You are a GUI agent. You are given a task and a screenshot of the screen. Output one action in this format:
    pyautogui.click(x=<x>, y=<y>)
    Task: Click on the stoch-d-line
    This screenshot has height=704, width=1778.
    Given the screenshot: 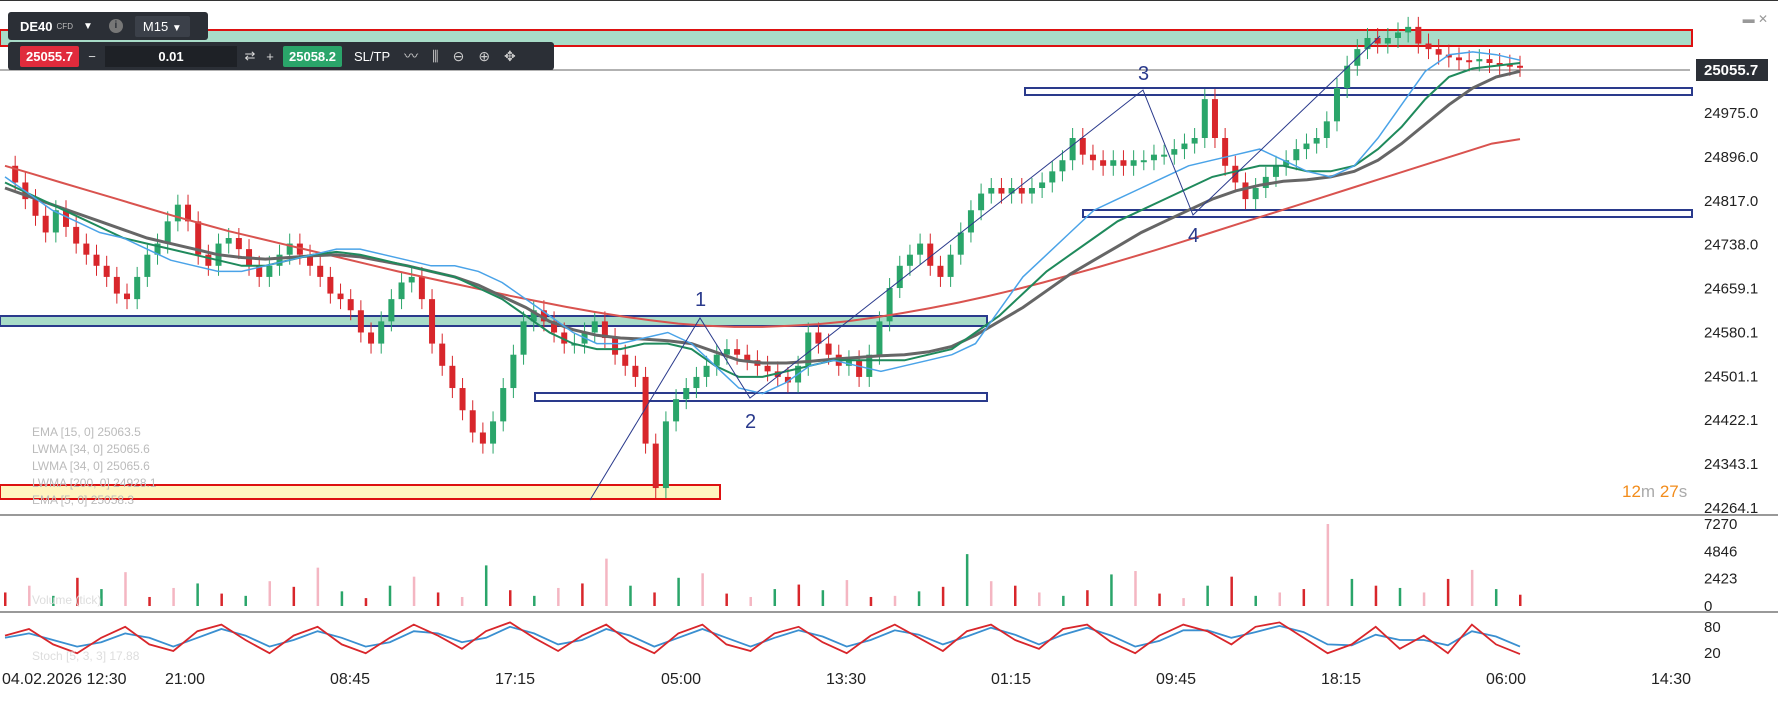 What is the action you would take?
    pyautogui.click(x=762, y=636)
    